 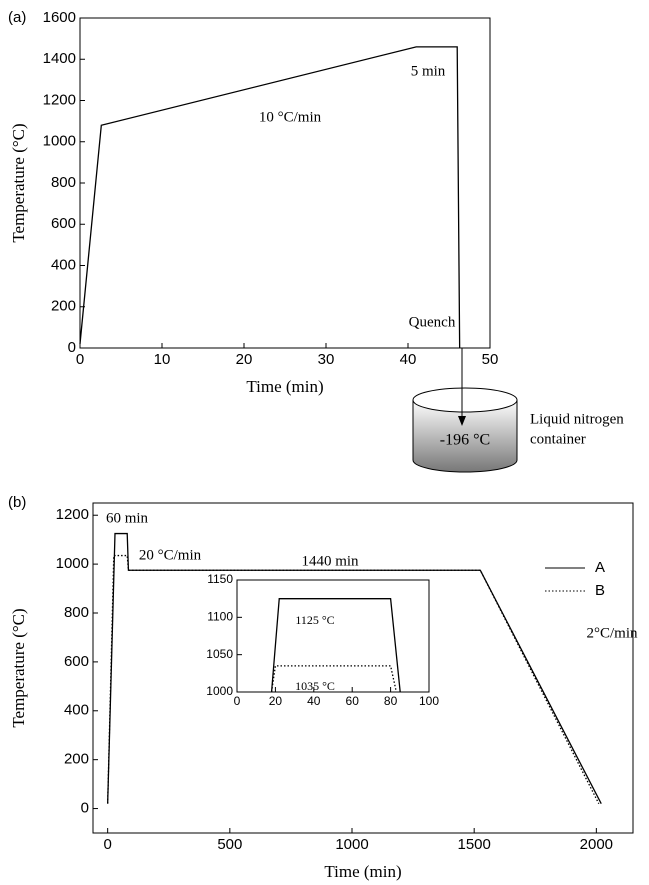 What do you see at coordinates (612, 633) in the screenshot?
I see `annotation: 2°C/min` at bounding box center [612, 633].